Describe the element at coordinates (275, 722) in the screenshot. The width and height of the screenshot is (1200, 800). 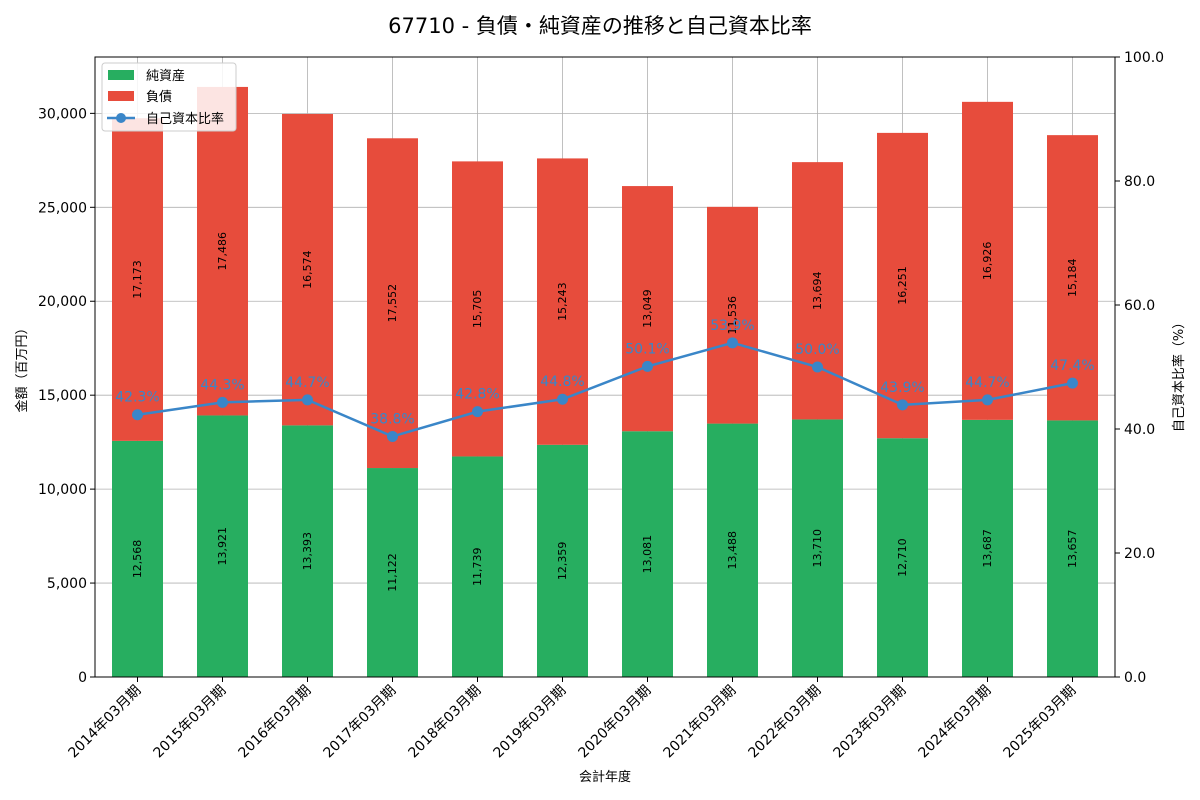
I see `x-tick-label: 2016年03月期` at that location.